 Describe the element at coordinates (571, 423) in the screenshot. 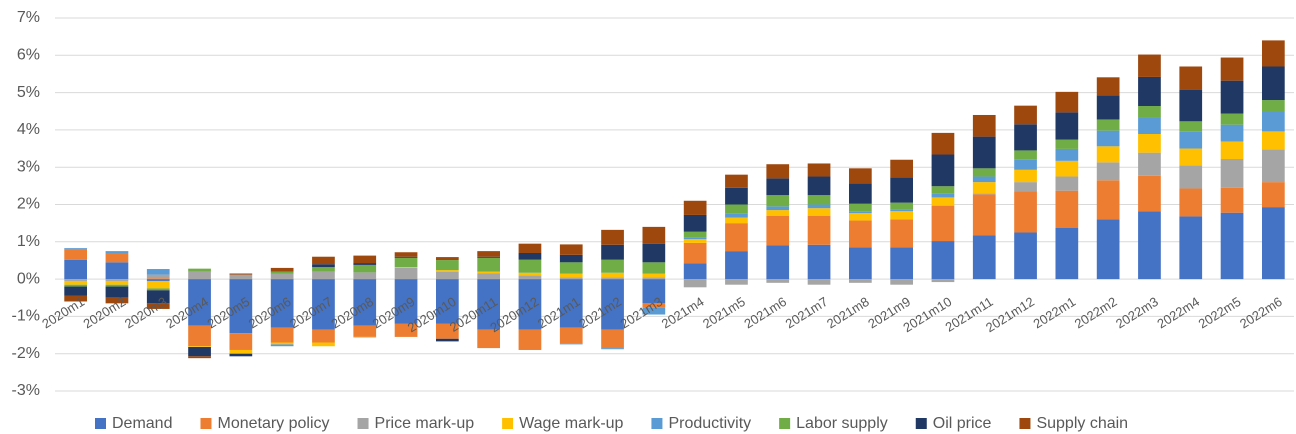

I see `legend-label: Wage mark-up` at that location.